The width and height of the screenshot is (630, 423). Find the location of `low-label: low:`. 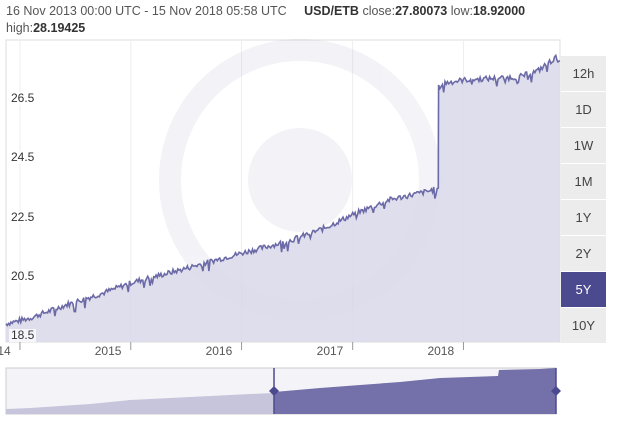

low-label: low: is located at coordinates (461, 11).